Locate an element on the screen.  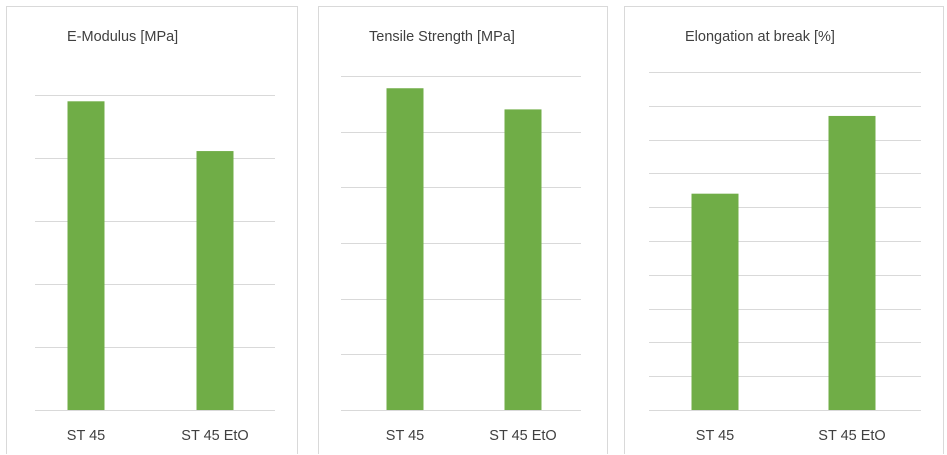
chart-title: Elongation at break [%] is located at coordinates (760, 37).